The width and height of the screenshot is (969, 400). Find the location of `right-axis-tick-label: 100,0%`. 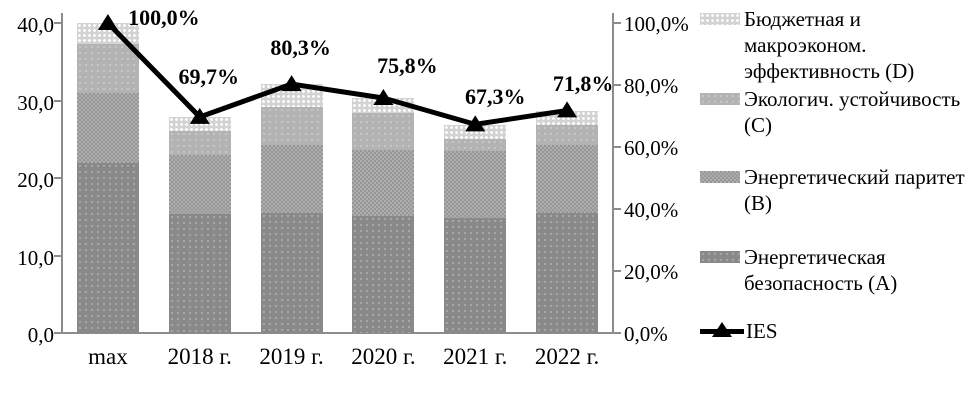

right-axis-tick-label: 100,0% is located at coordinates (656, 24).